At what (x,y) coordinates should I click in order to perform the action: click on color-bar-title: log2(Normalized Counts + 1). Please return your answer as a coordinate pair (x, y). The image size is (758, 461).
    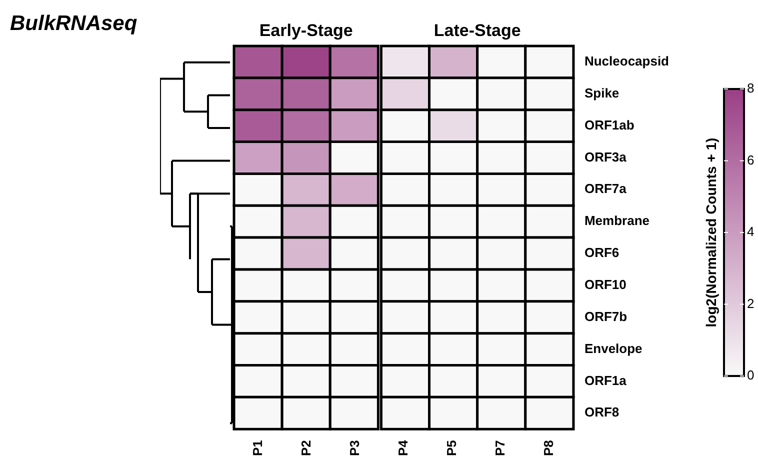
    Looking at the image, I should click on (710, 233).